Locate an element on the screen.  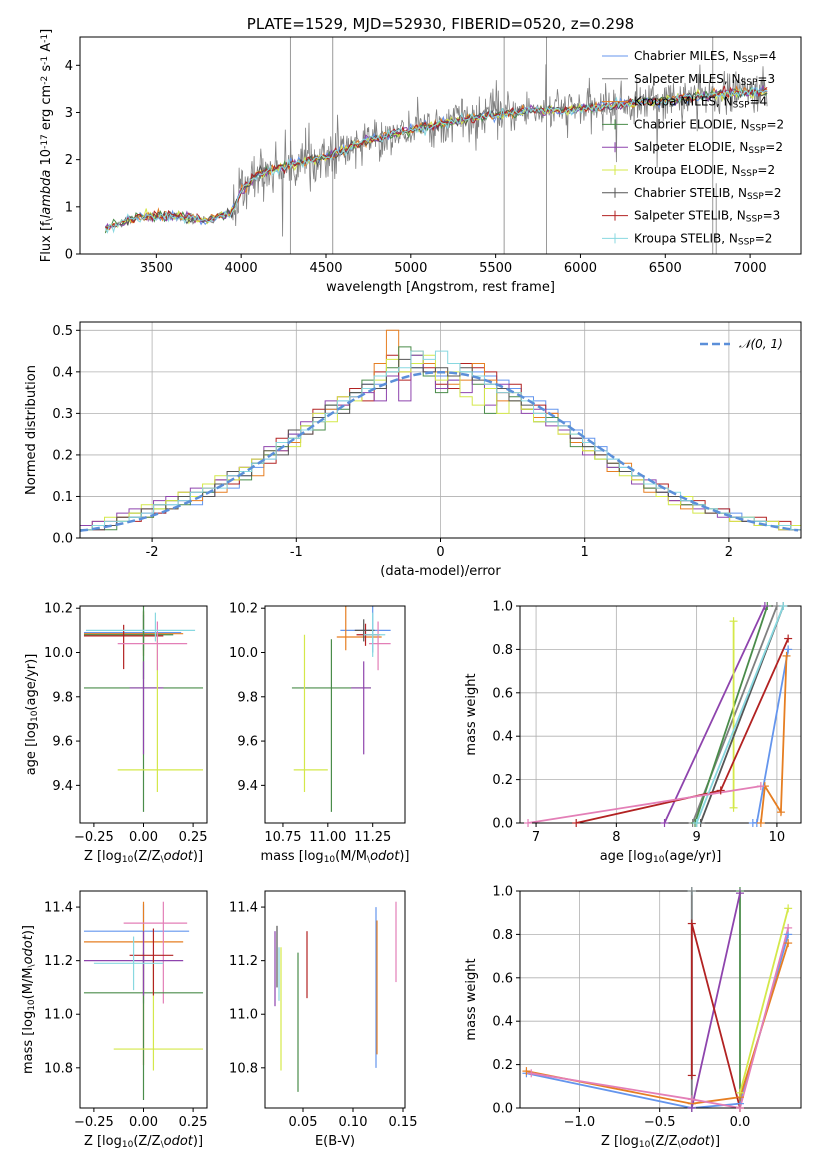
label-text: age [log is located at coordinates (31, 748).